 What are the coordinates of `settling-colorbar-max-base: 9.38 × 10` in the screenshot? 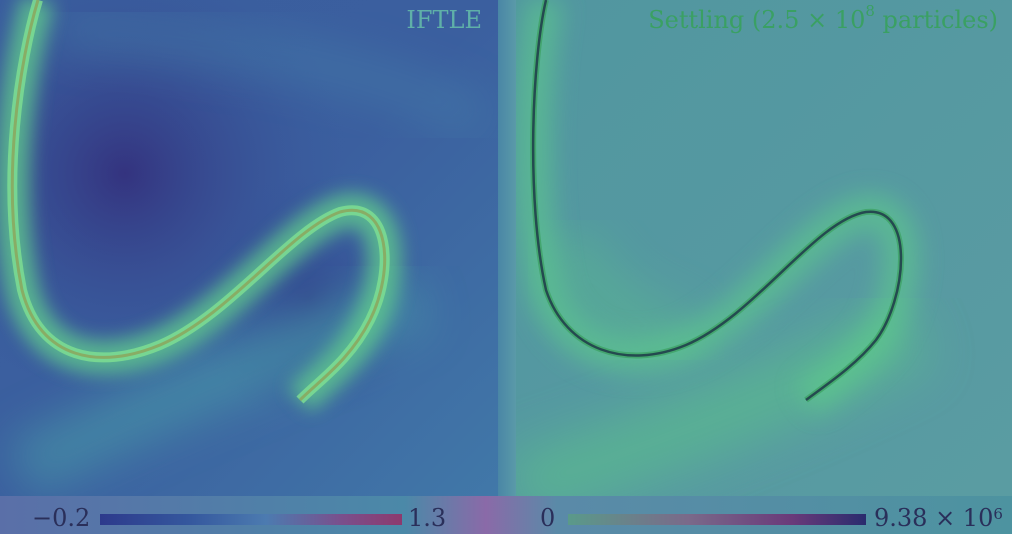 It's located at (934, 518).